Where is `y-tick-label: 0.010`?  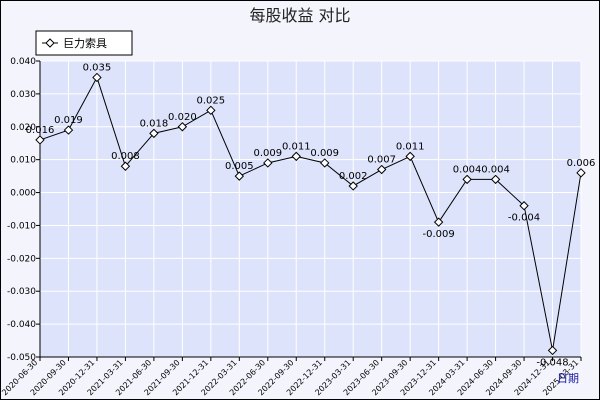 y-tick-label: 0.010 is located at coordinates (23, 161).